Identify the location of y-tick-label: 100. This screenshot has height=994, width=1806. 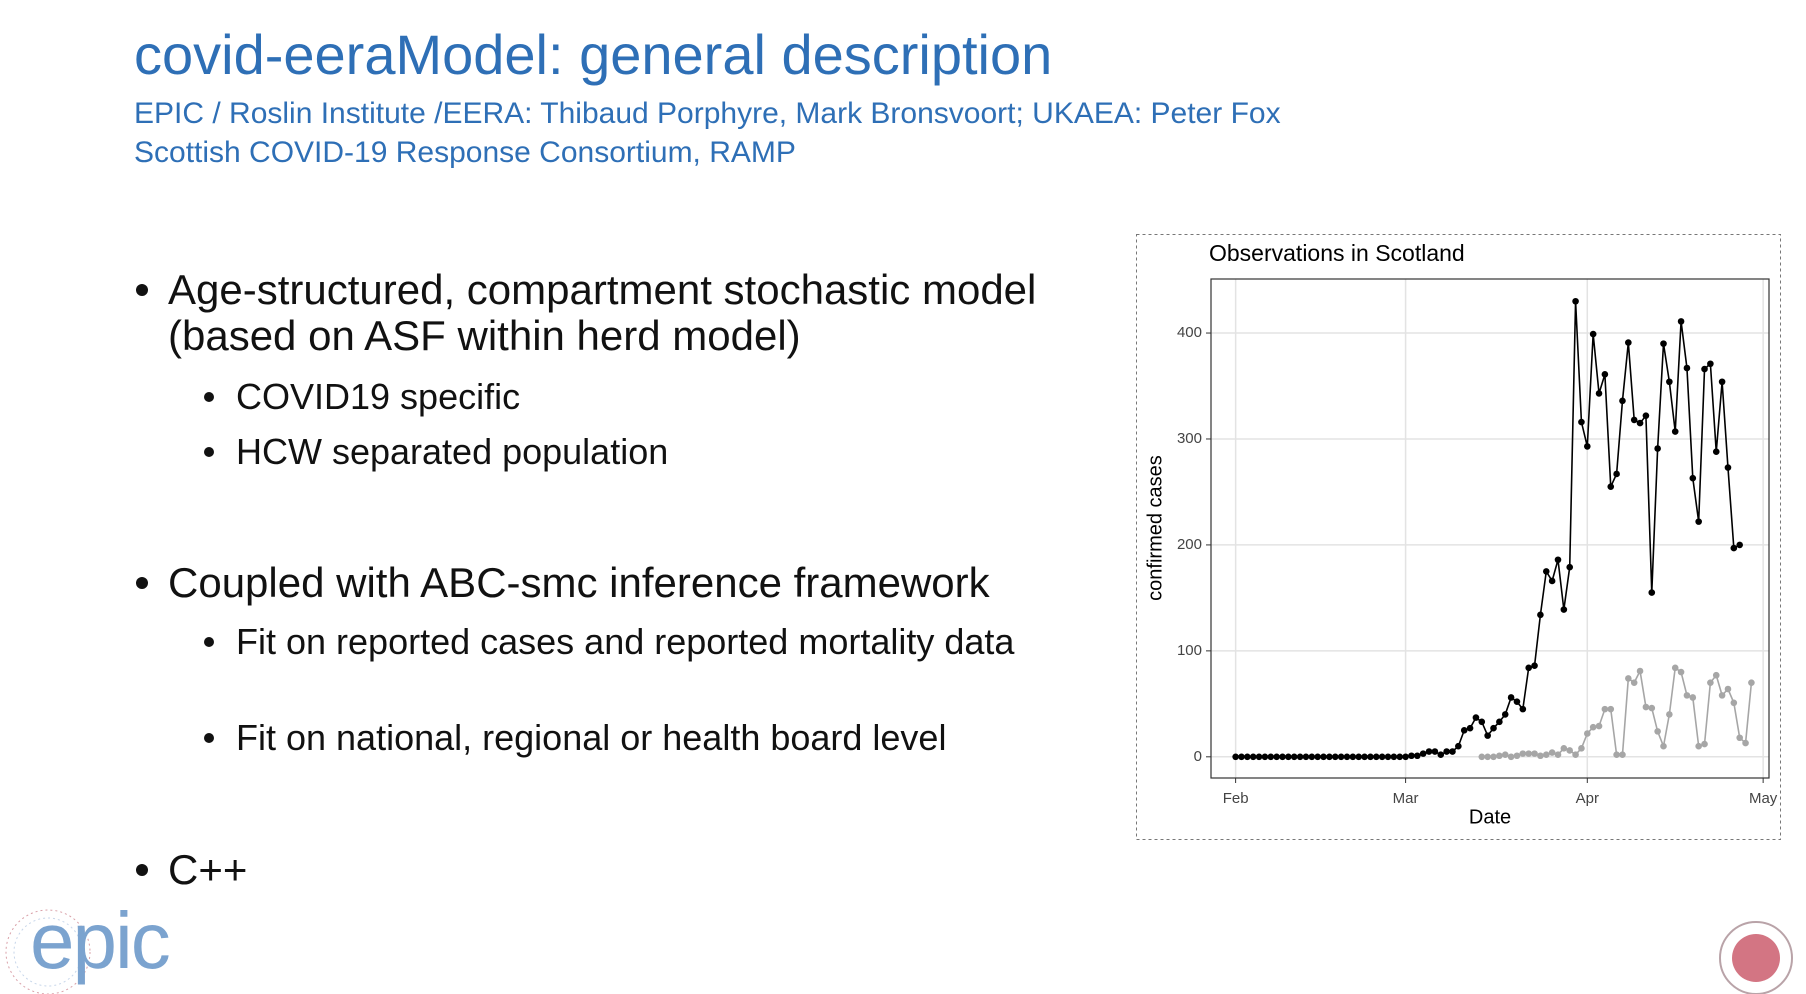
(1189, 650).